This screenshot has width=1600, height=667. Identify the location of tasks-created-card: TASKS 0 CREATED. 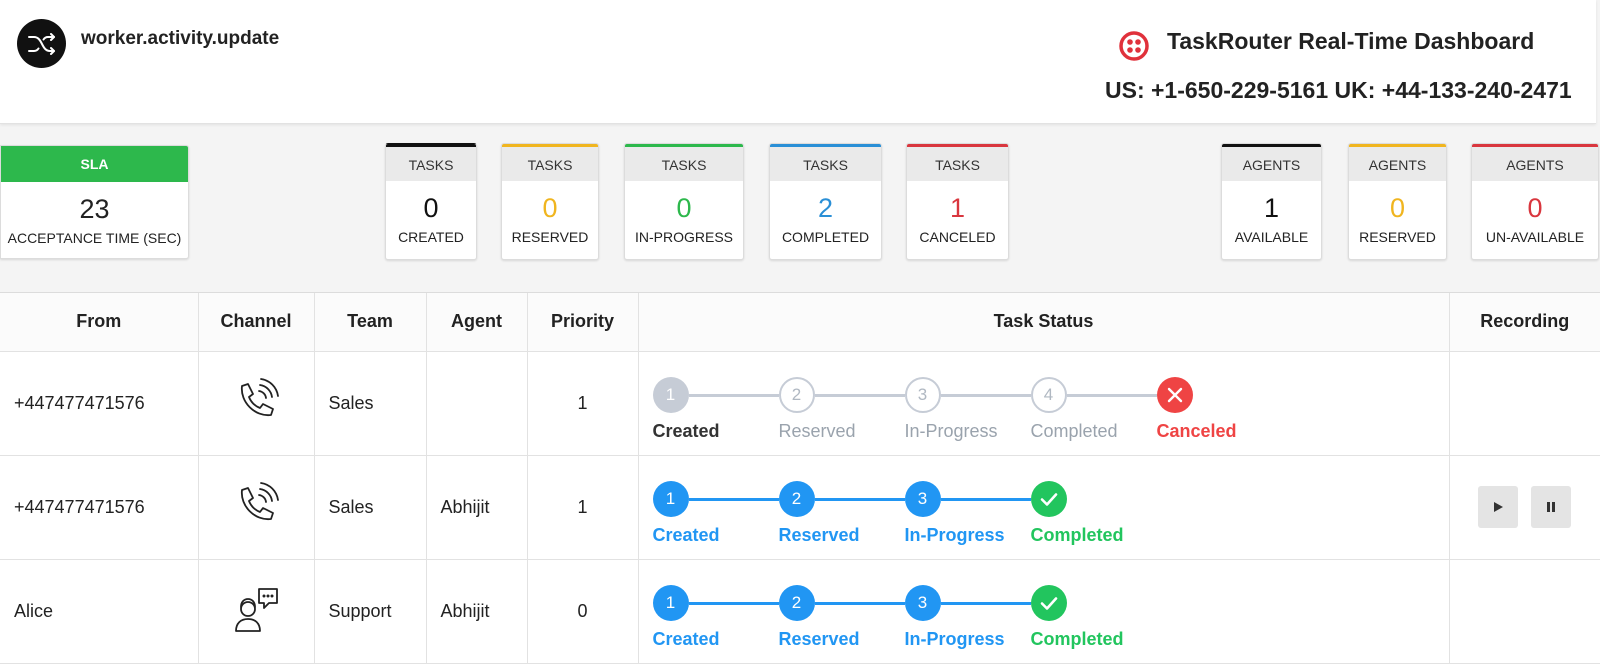
(431, 201).